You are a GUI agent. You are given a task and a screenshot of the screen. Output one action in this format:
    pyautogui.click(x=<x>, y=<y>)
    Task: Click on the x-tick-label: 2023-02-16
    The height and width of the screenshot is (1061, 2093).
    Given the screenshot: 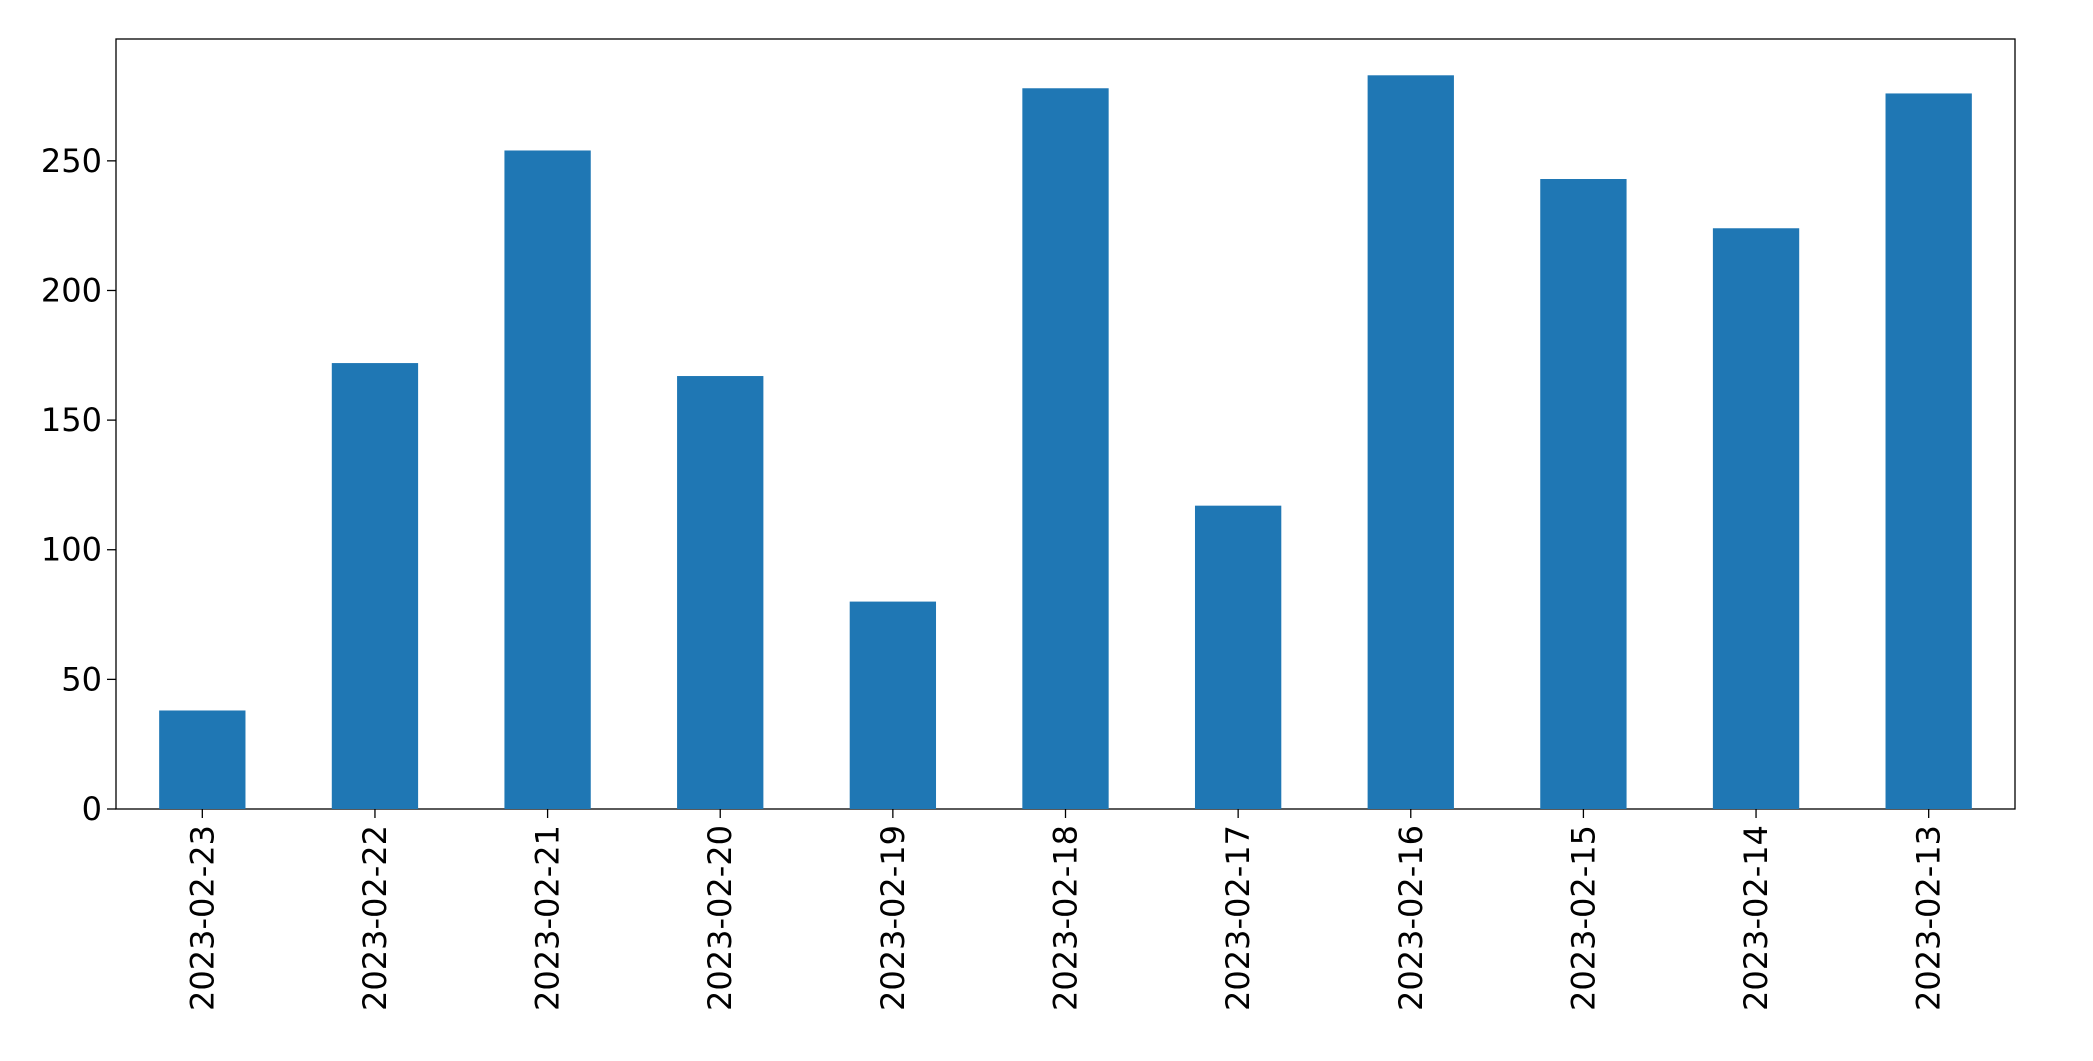 What is the action you would take?
    pyautogui.click(x=1411, y=918)
    